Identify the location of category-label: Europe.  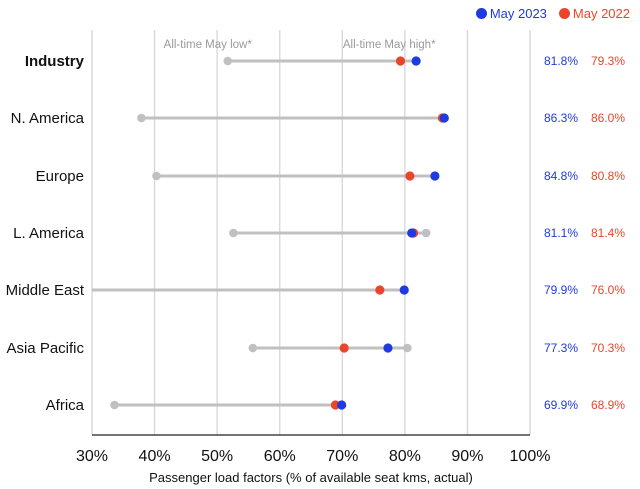
(60, 176).